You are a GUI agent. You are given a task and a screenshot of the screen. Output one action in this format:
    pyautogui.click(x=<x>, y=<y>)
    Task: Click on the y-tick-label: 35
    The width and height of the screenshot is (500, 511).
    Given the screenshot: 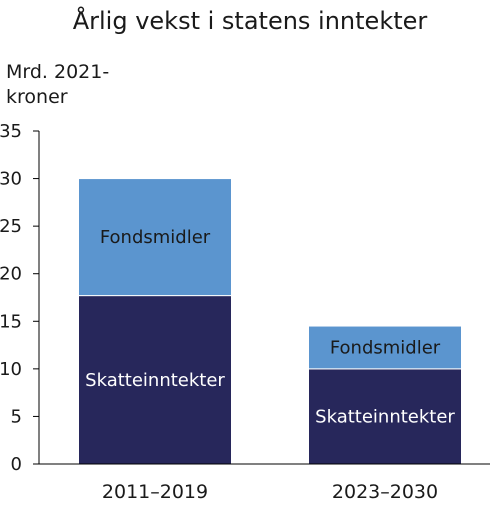 What is the action you would take?
    pyautogui.click(x=11, y=131)
    